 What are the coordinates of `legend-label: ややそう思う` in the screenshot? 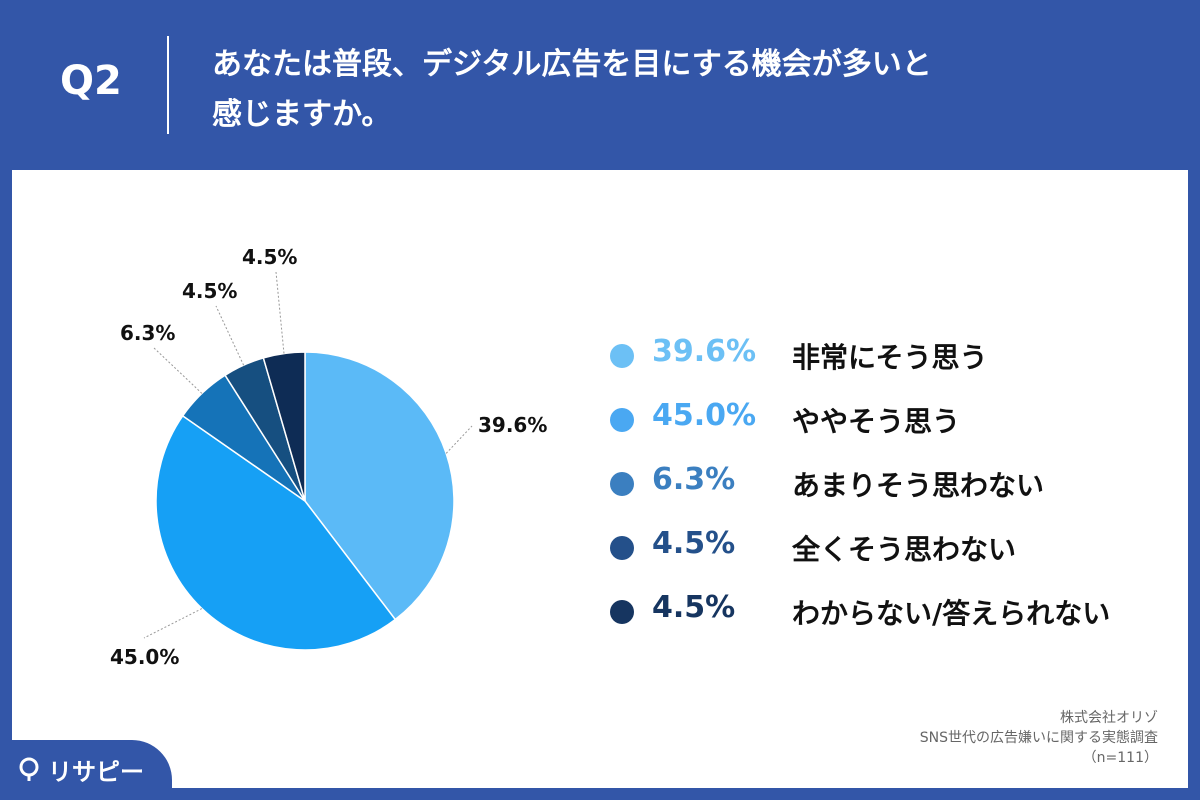 It's located at (876, 421).